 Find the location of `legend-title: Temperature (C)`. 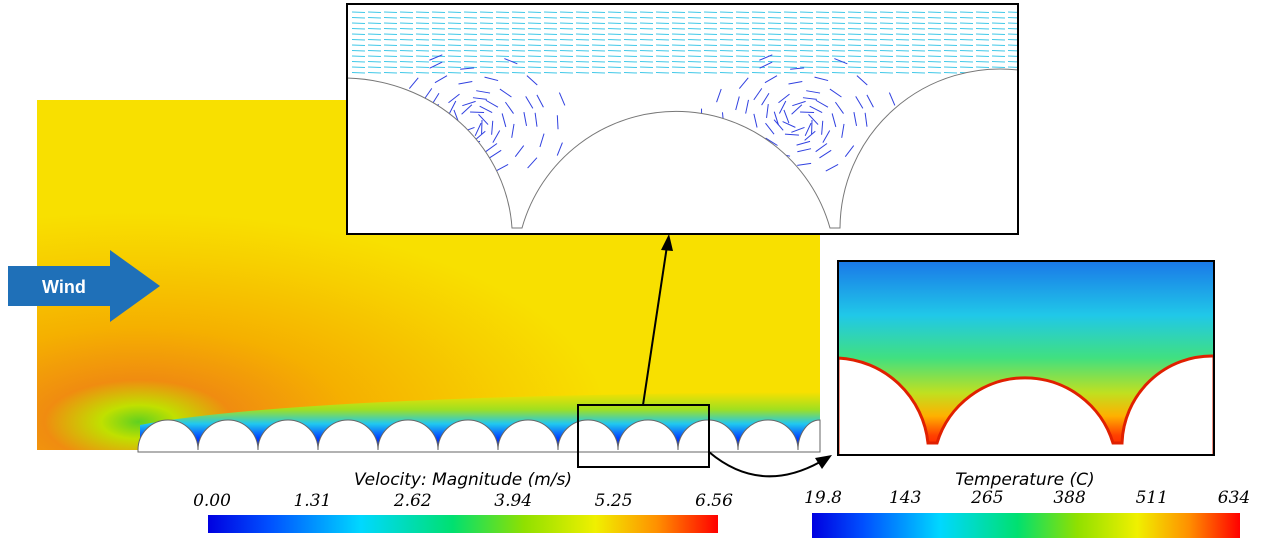

legend-title: Temperature (C) is located at coordinates (1024, 480).